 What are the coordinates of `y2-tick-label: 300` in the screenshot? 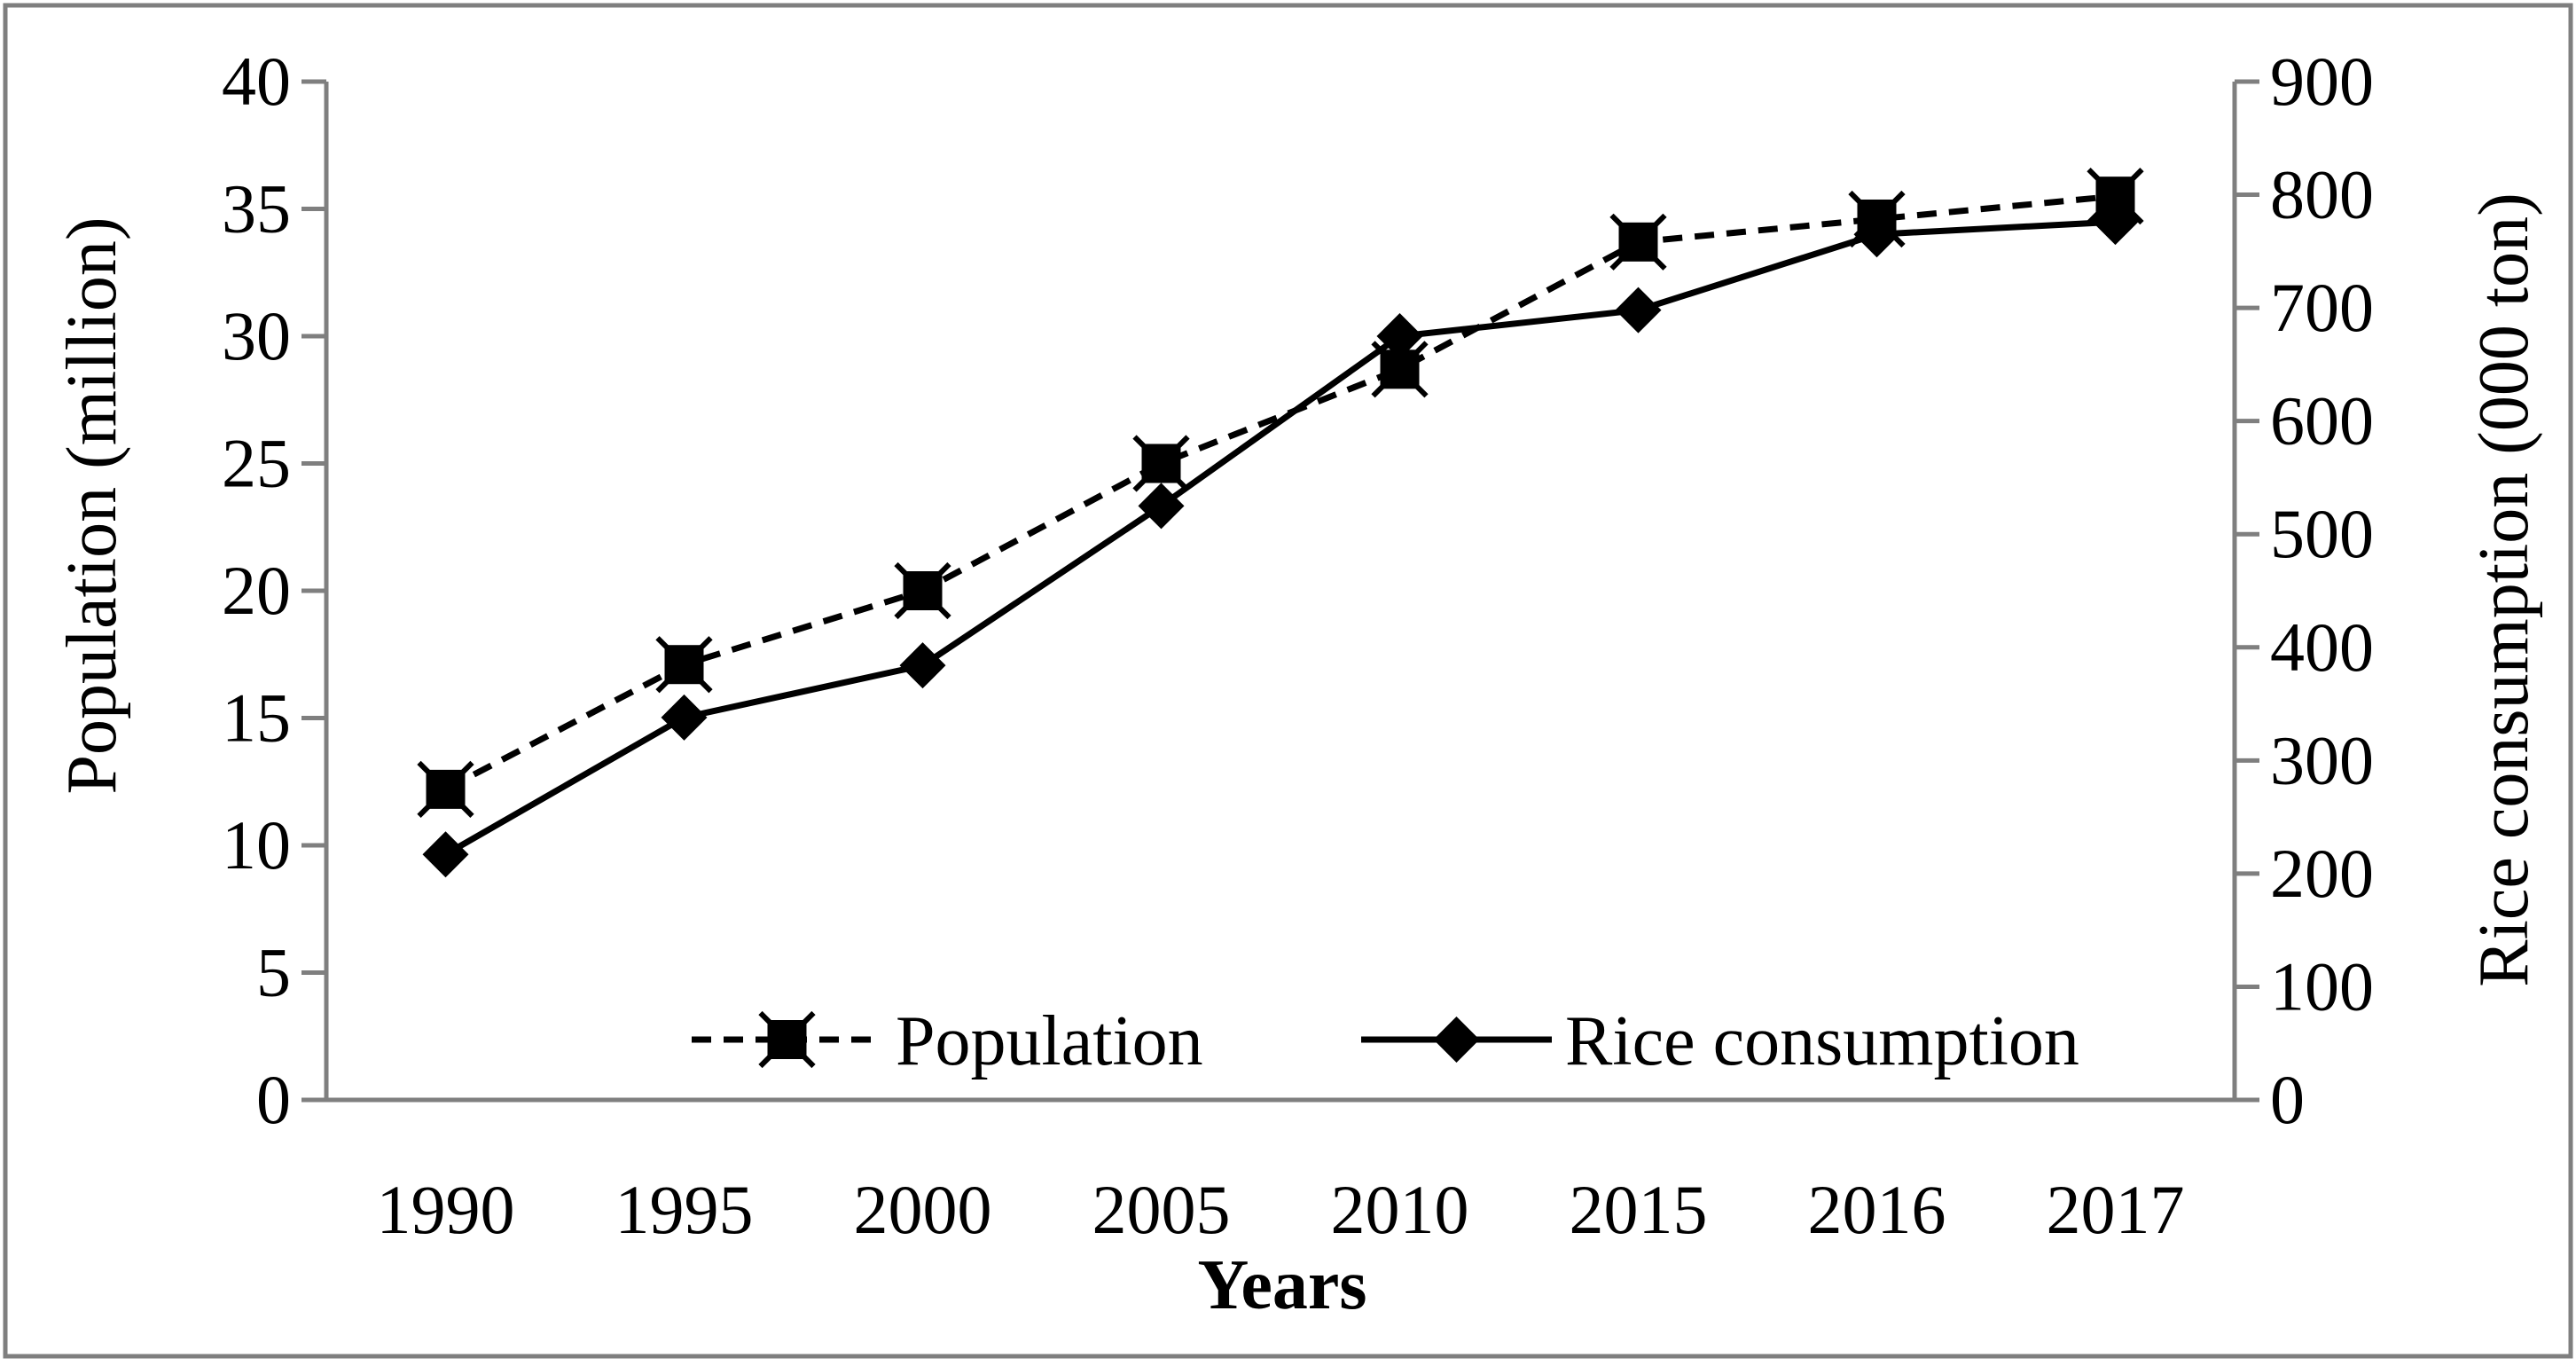 It's located at (2322, 759).